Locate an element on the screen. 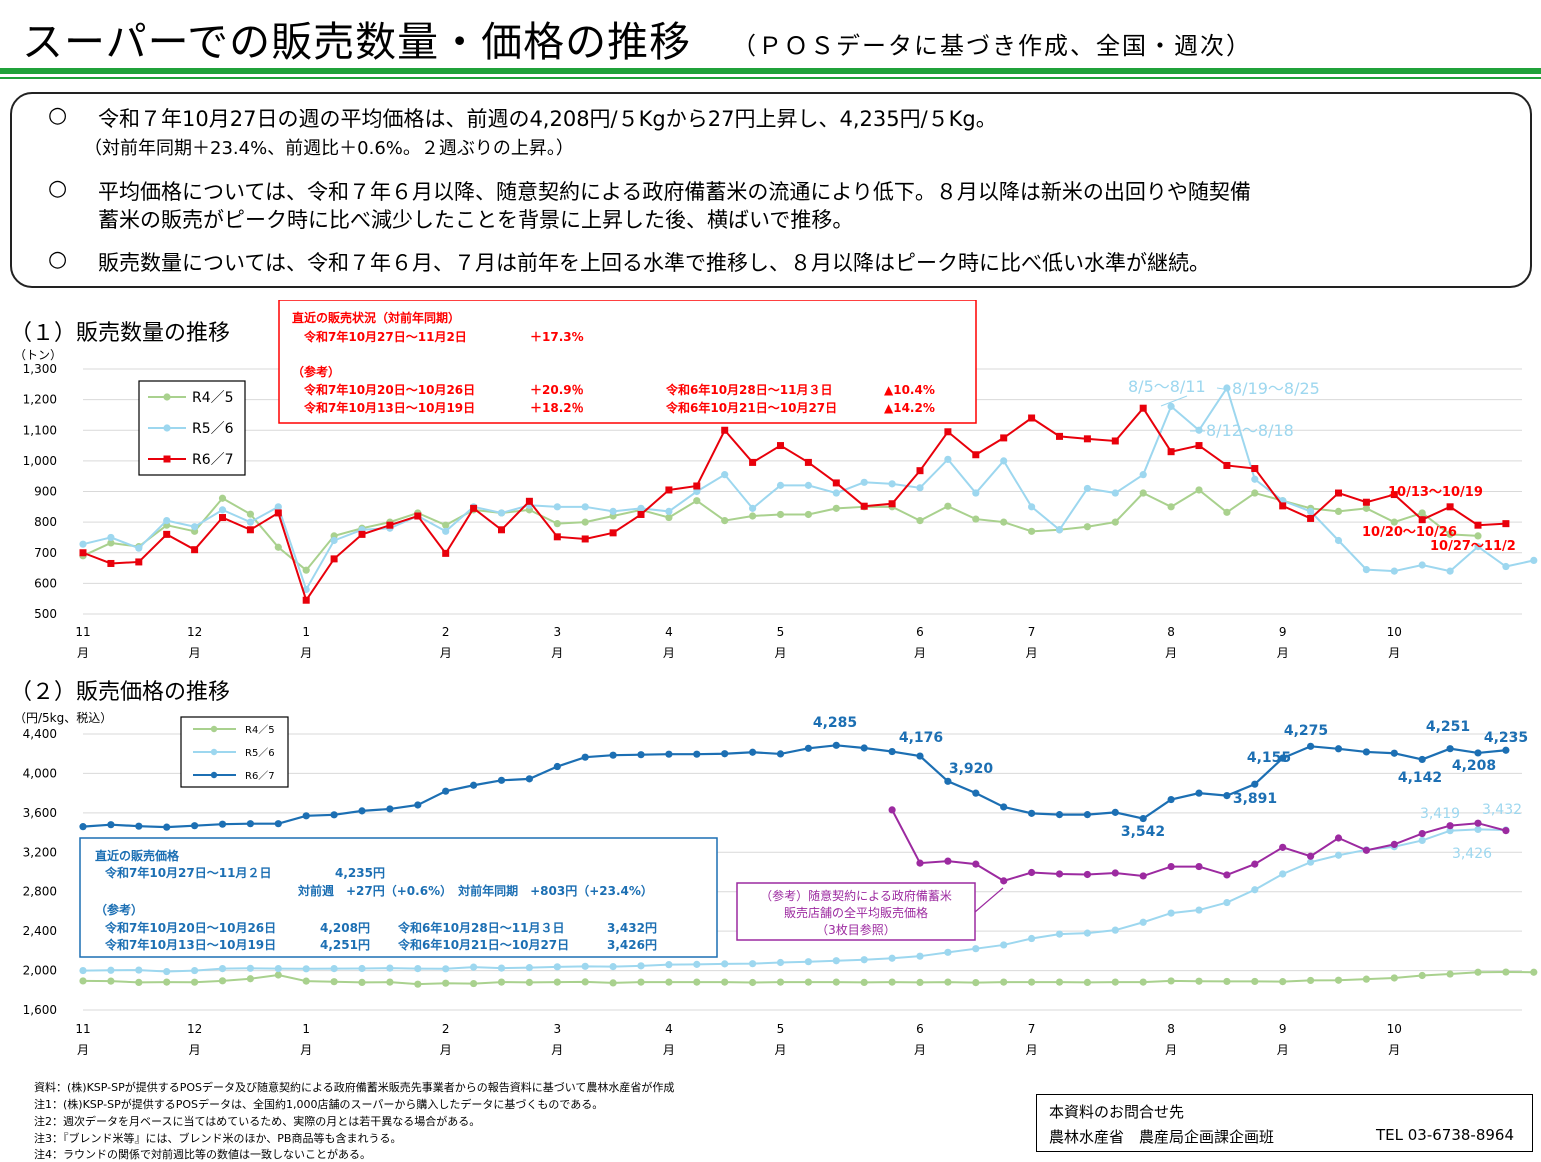 This screenshot has height=1162, width=1541. volume-y-tick-label: 1,200 is located at coordinates (40, 400).